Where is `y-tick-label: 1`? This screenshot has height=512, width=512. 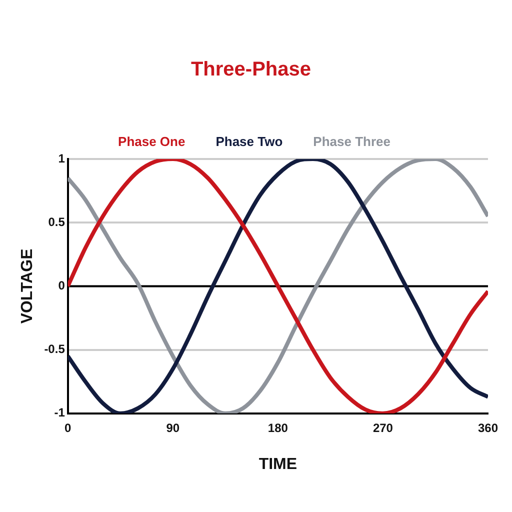
y-tick-label: 1 is located at coordinates (62, 158).